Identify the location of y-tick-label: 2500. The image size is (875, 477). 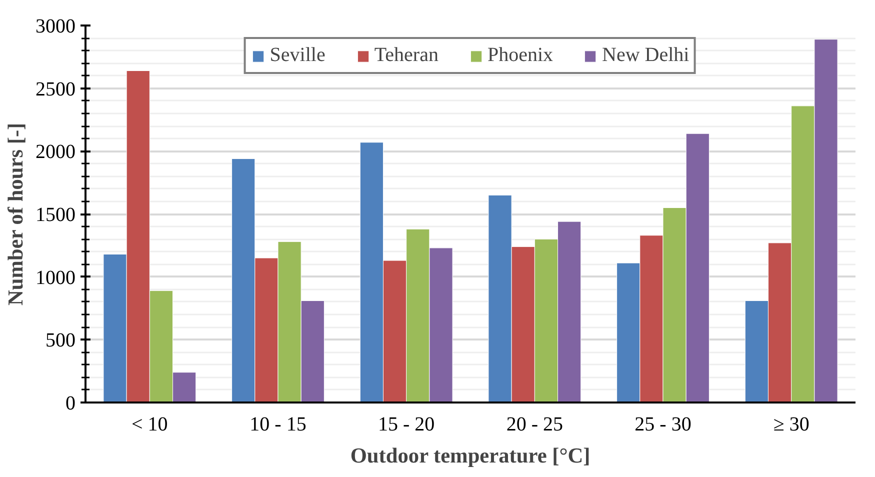
(56, 89).